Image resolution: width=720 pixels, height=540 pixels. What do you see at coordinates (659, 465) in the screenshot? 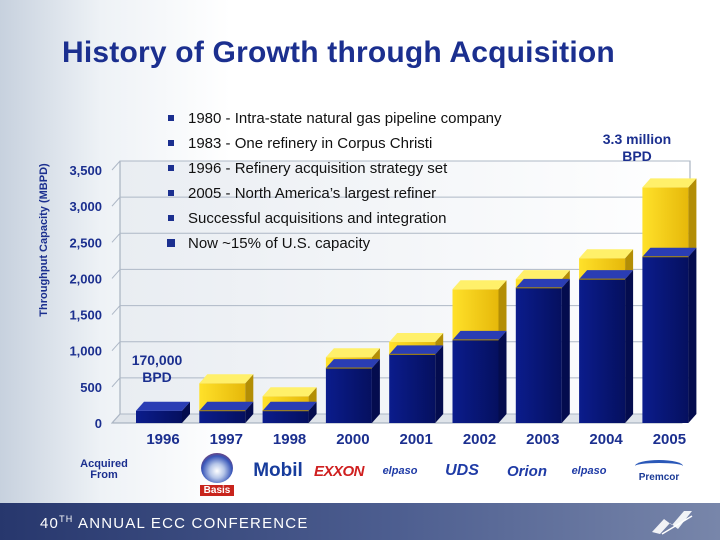
I see `premcor-arc-icon` at bounding box center [659, 465].